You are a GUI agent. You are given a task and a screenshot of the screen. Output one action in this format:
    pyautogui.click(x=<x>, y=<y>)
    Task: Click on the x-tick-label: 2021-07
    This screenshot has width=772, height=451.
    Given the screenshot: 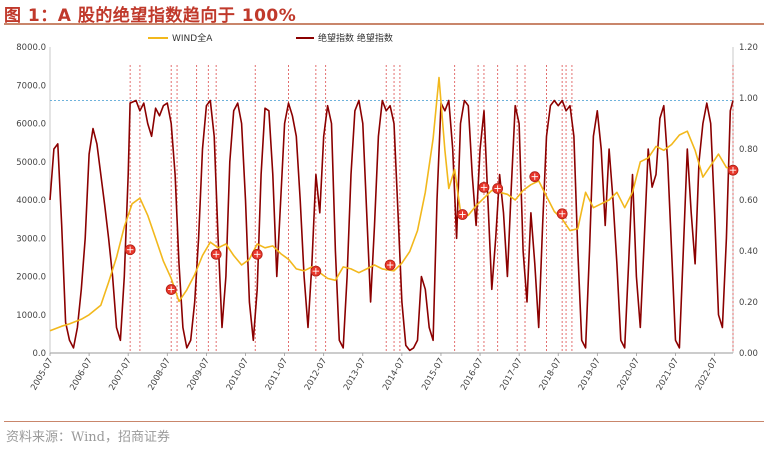 What is the action you would take?
    pyautogui.click(x=668, y=375)
    